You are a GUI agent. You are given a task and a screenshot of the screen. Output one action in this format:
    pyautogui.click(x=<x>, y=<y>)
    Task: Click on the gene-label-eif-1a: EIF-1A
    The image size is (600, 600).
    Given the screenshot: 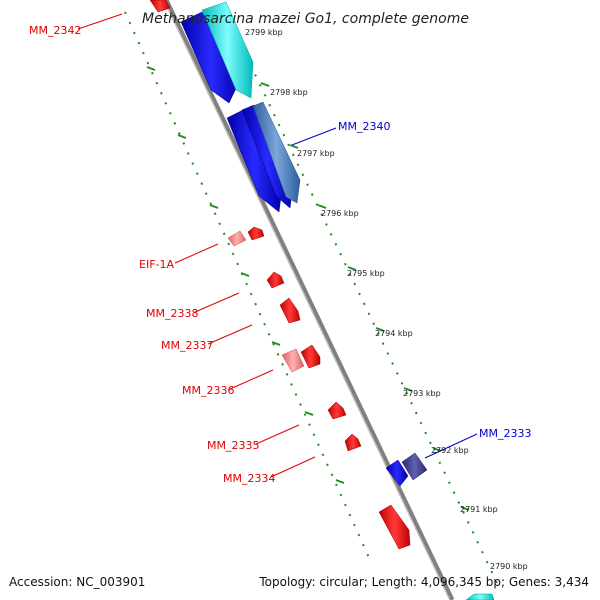 What is the action you would take?
    pyautogui.click(x=156, y=264)
    